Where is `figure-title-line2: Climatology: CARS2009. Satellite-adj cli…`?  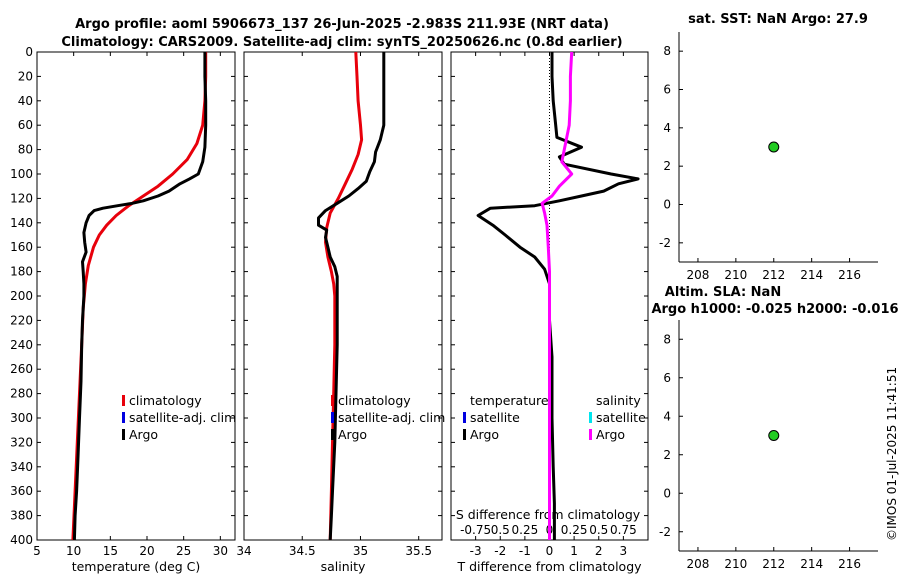 figure-title-line2: Climatology: CARS2009. Satellite-adj cli… is located at coordinates (341, 42).